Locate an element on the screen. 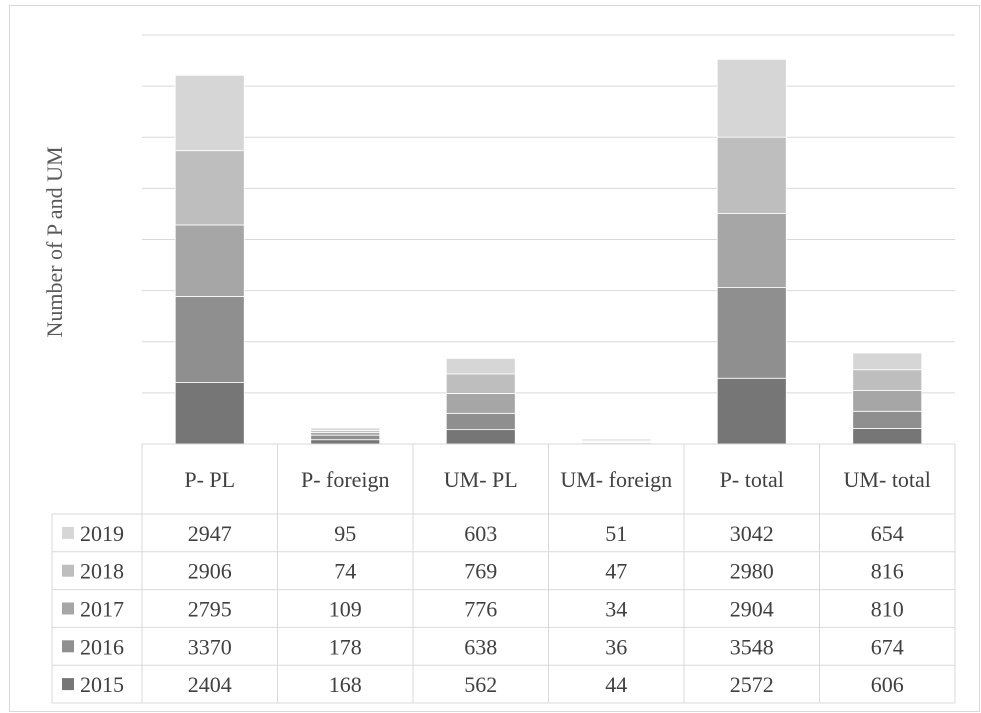  category-label: UM- foreign is located at coordinates (616, 479).